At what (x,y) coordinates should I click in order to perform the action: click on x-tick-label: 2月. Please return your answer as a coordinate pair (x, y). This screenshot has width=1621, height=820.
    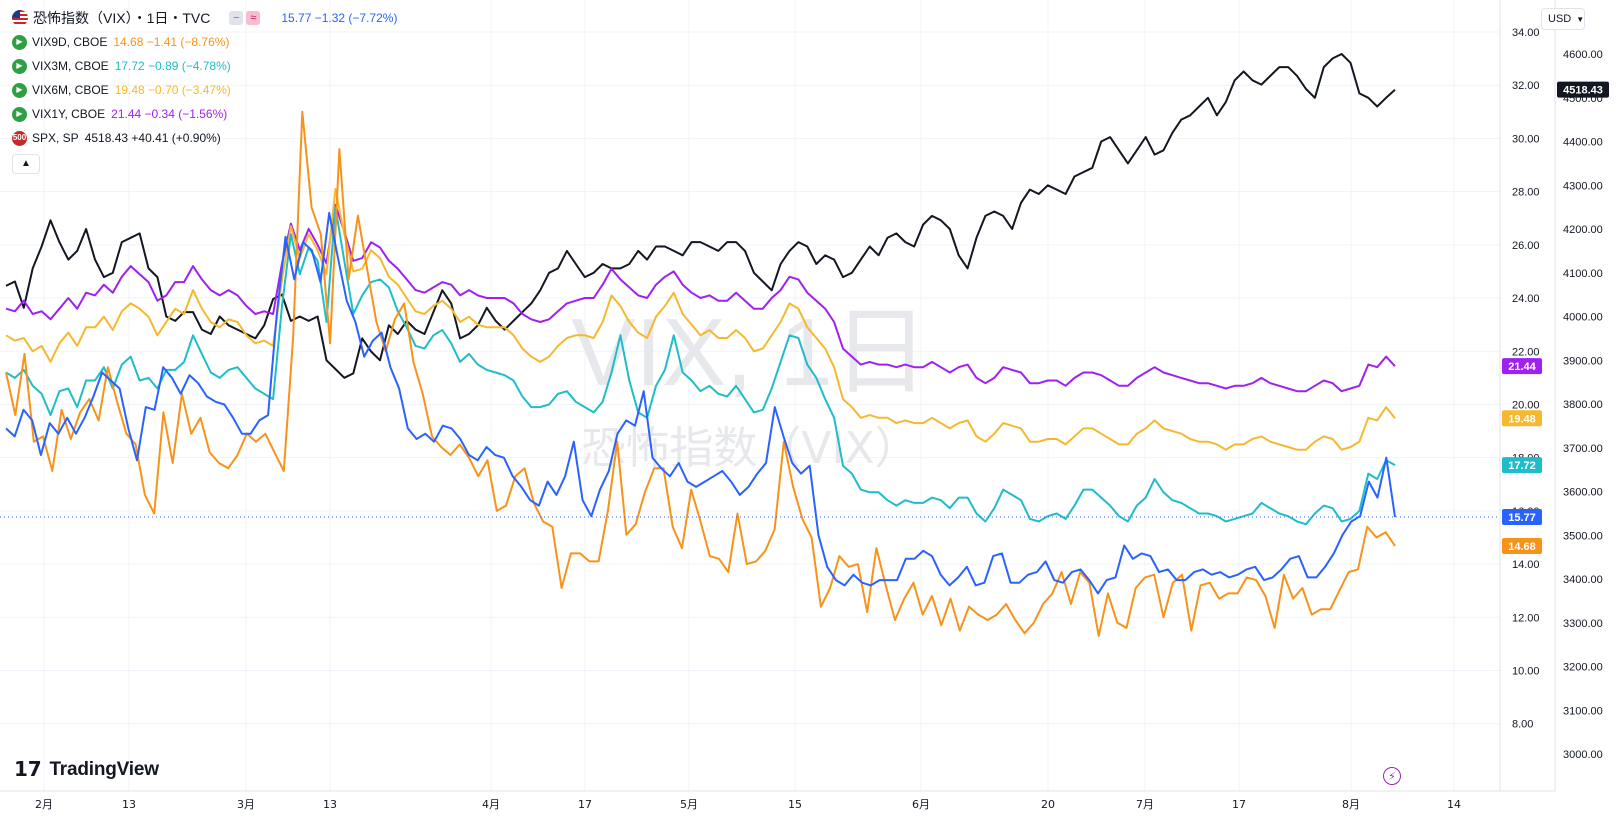
    Looking at the image, I should click on (44, 804).